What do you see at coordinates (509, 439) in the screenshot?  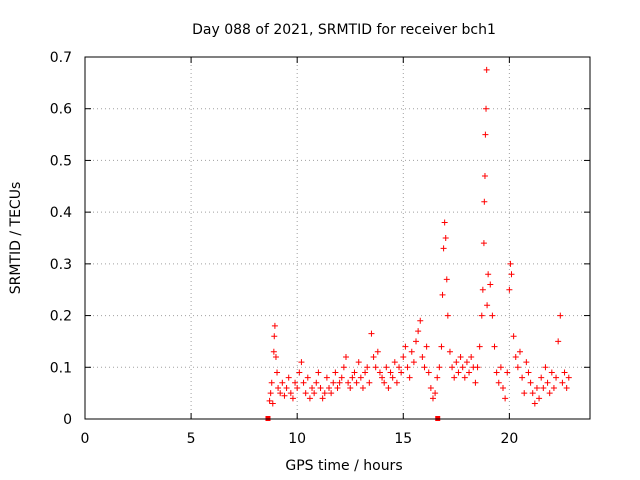 I see `x-tick-label: 20` at bounding box center [509, 439].